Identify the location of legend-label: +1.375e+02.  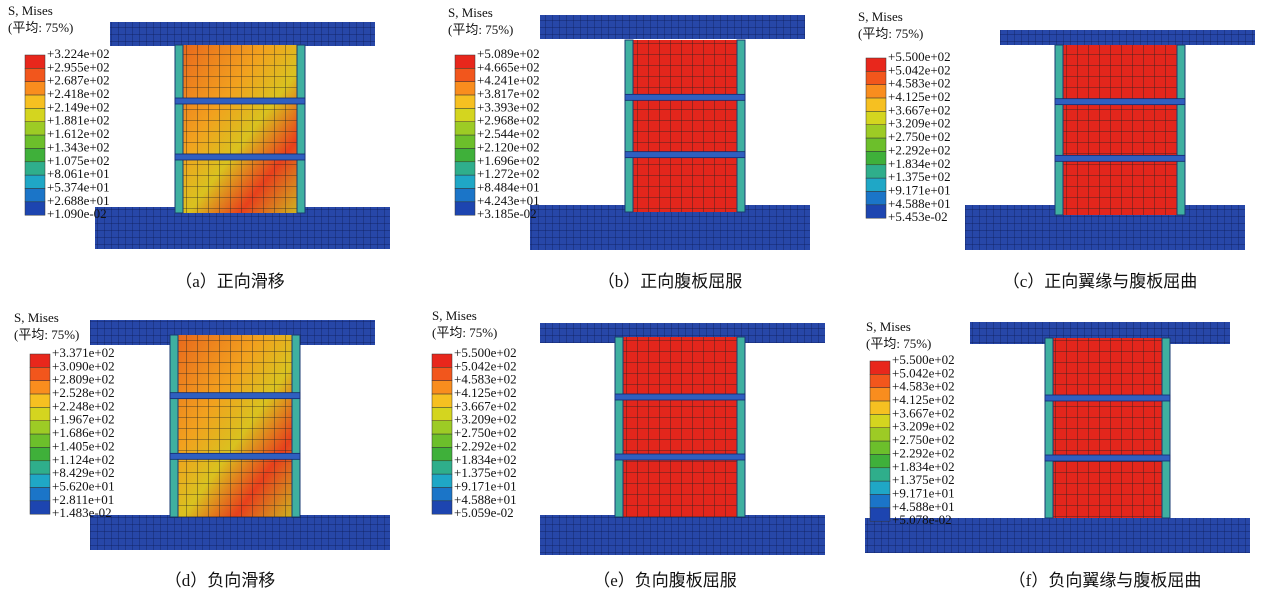
(919, 176).